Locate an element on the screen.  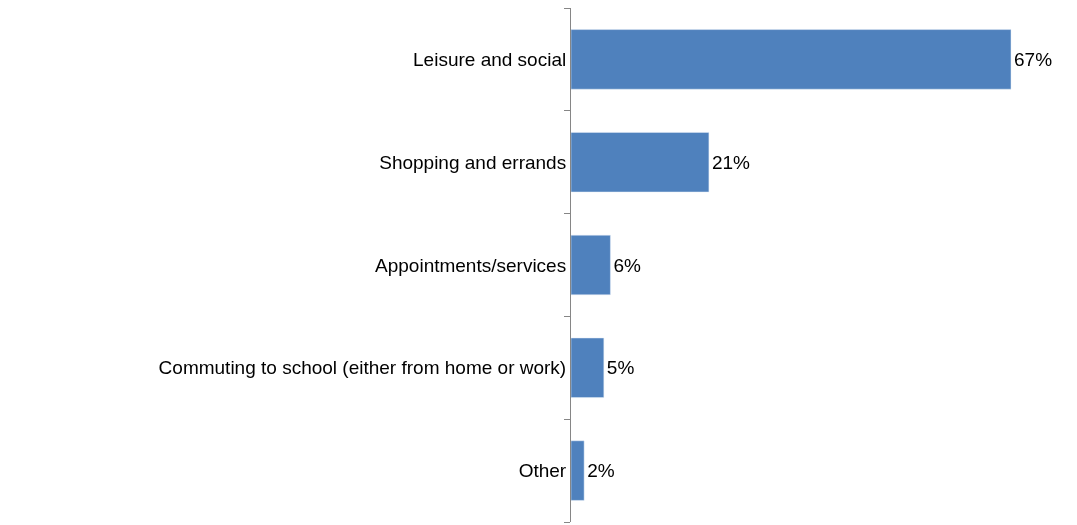
y-tick-label: Leisure and social is located at coordinates (490, 60).